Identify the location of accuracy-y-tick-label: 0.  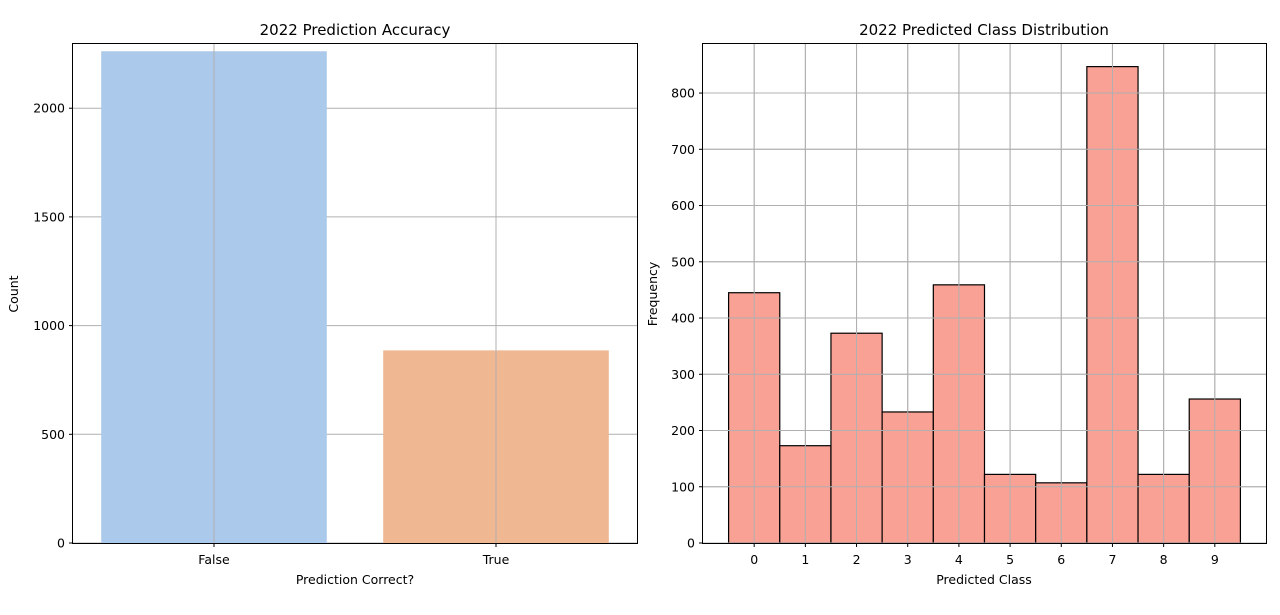
(61, 543).